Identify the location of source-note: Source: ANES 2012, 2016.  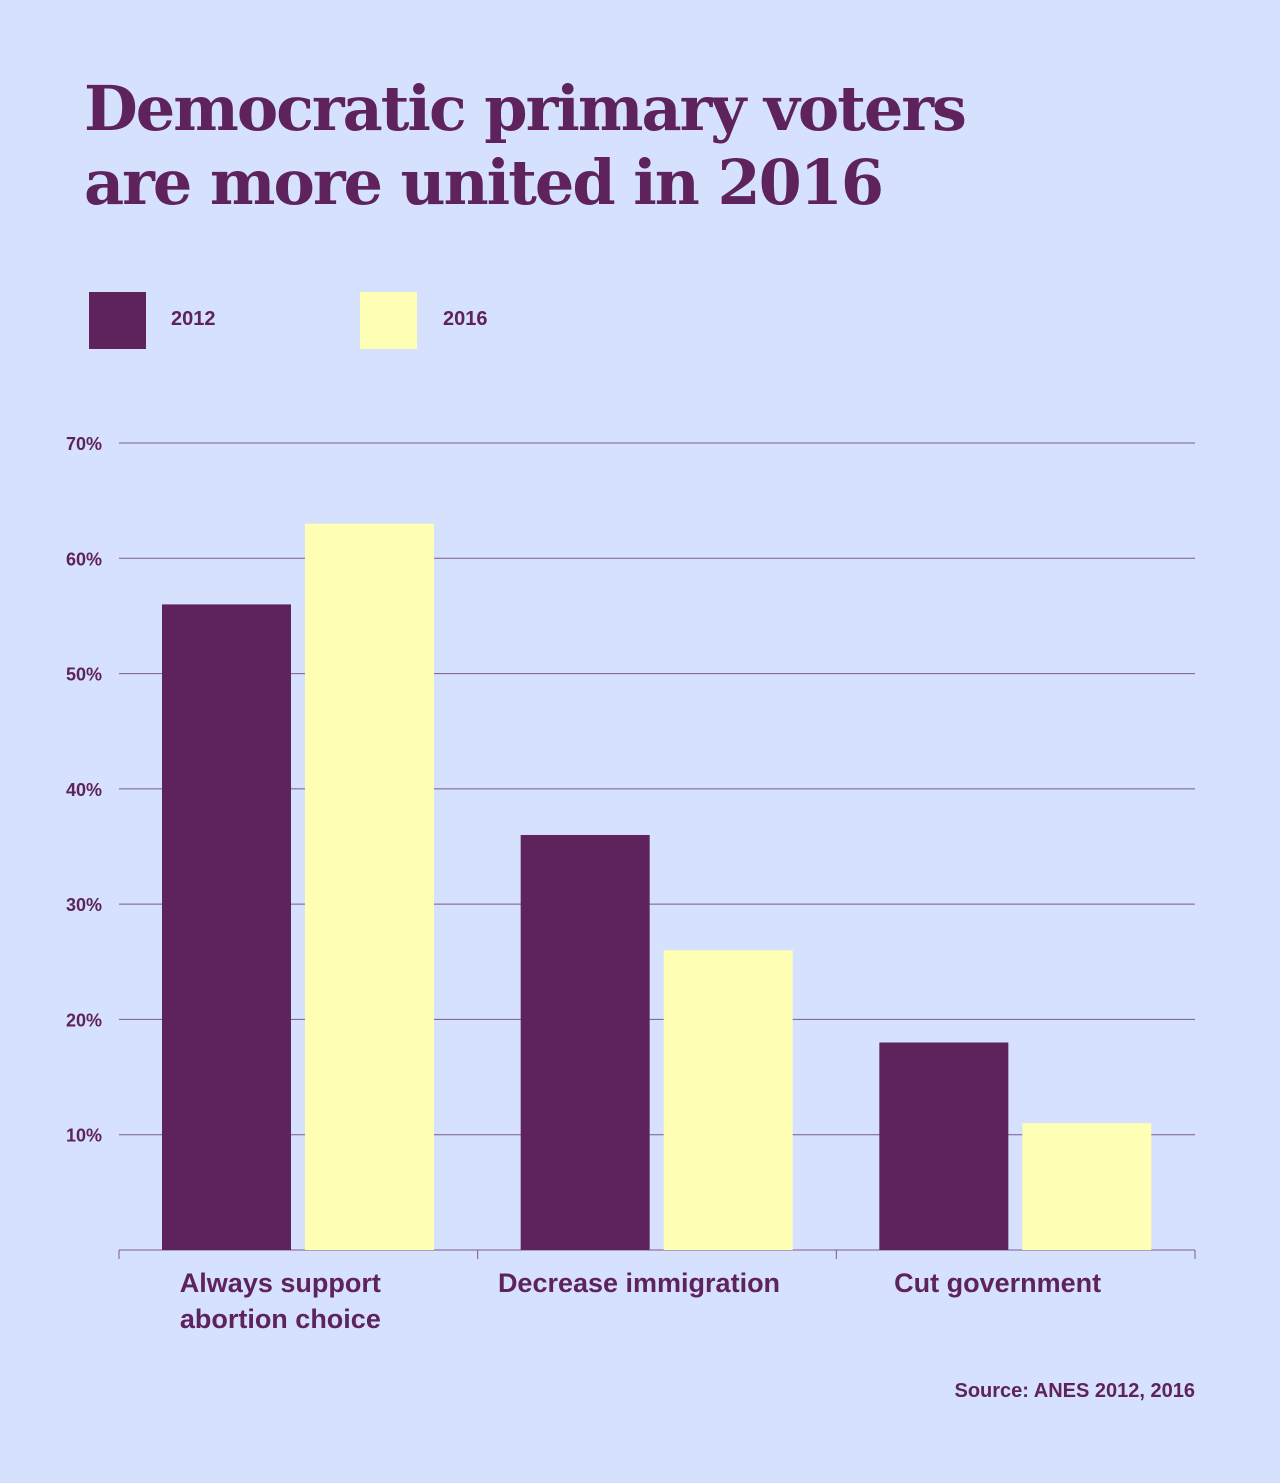
(1075, 1391).